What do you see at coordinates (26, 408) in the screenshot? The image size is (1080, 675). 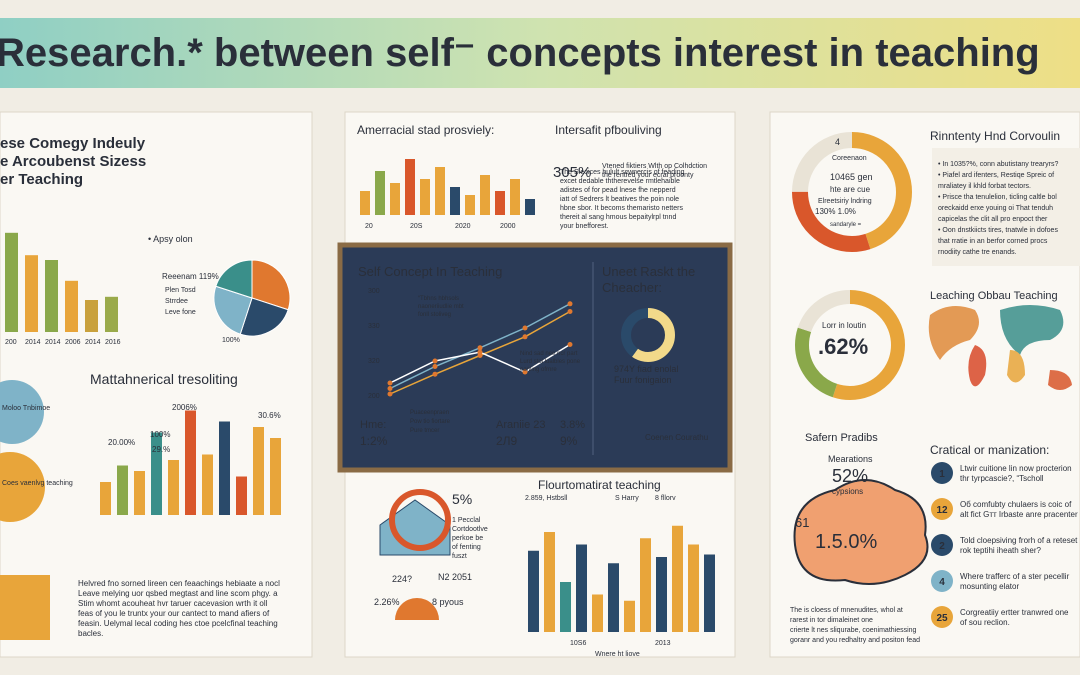 I see `label: Moloo Tnbimoe` at bounding box center [26, 408].